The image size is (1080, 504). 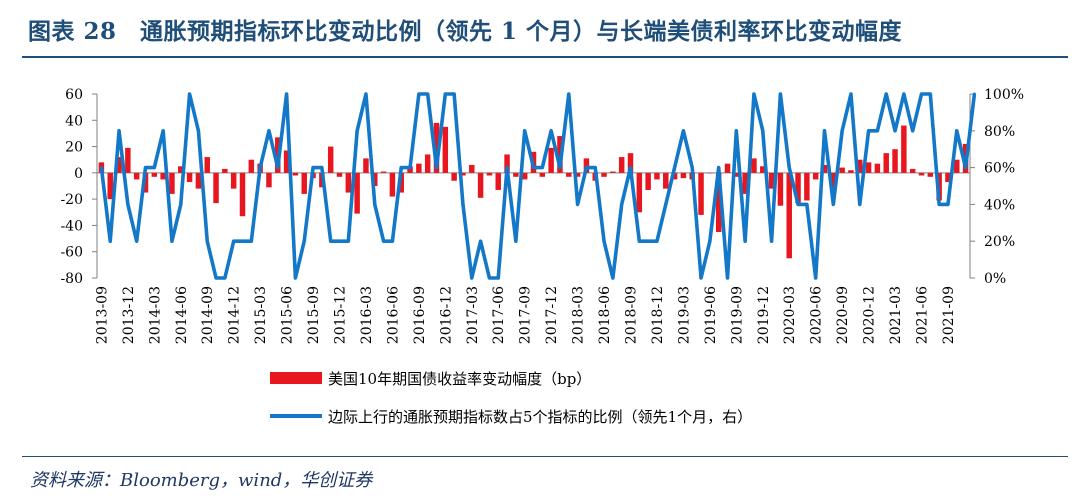 What do you see at coordinates (208, 315) in the screenshot?
I see `x-tick-label: 2014-09` at bounding box center [208, 315].